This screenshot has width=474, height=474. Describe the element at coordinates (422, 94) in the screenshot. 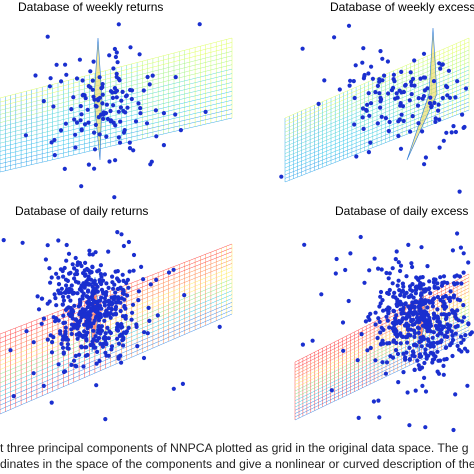

I see `mesh-fold` at that location.